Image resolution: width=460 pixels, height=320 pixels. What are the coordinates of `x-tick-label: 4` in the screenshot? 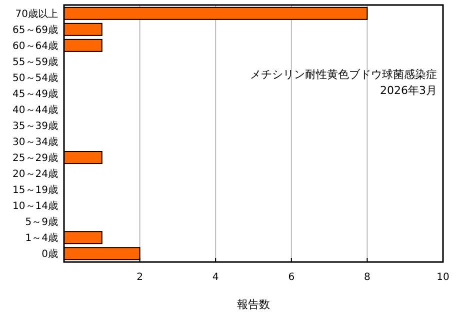 It's located at (215, 277).